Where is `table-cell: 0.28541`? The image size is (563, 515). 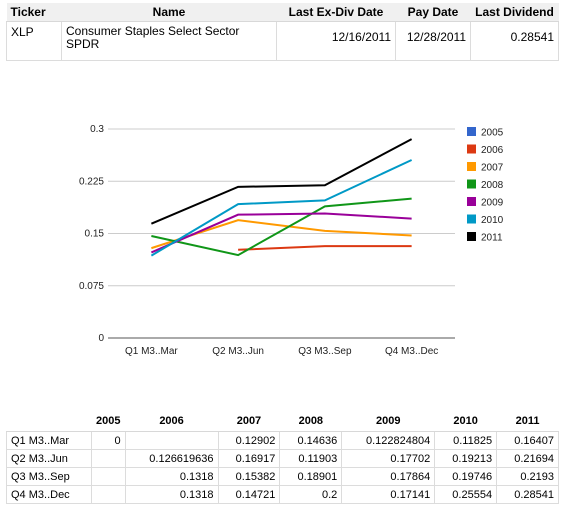 table-cell: 0.28541 is located at coordinates (527, 494).